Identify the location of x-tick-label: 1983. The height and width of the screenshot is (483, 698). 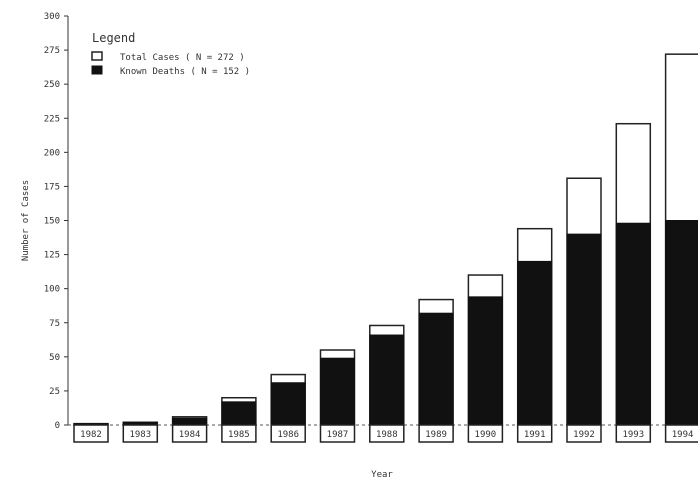
(140, 435).